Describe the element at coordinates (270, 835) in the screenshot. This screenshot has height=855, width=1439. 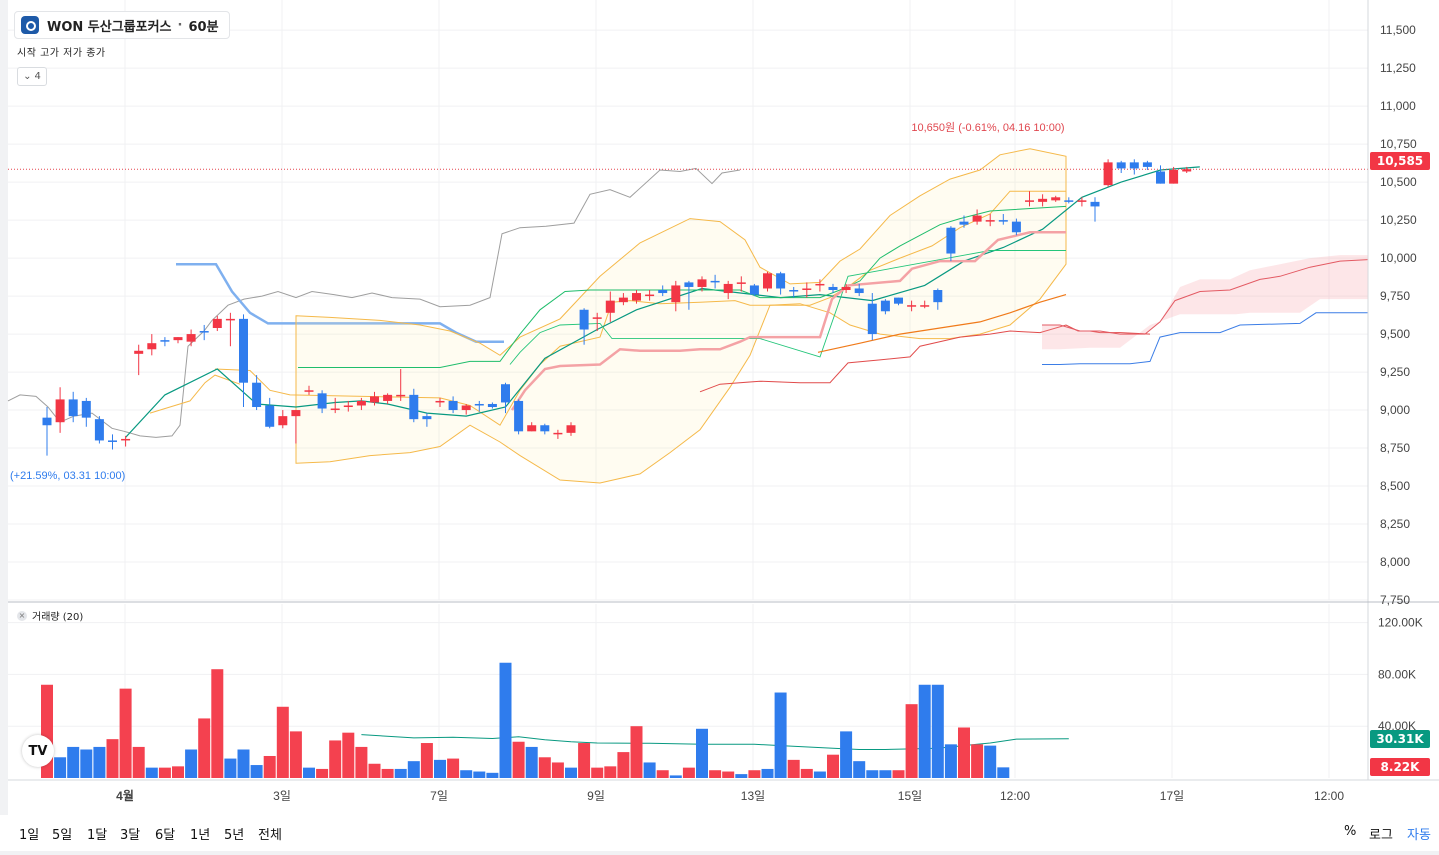
I see `period-all: 전체` at that location.